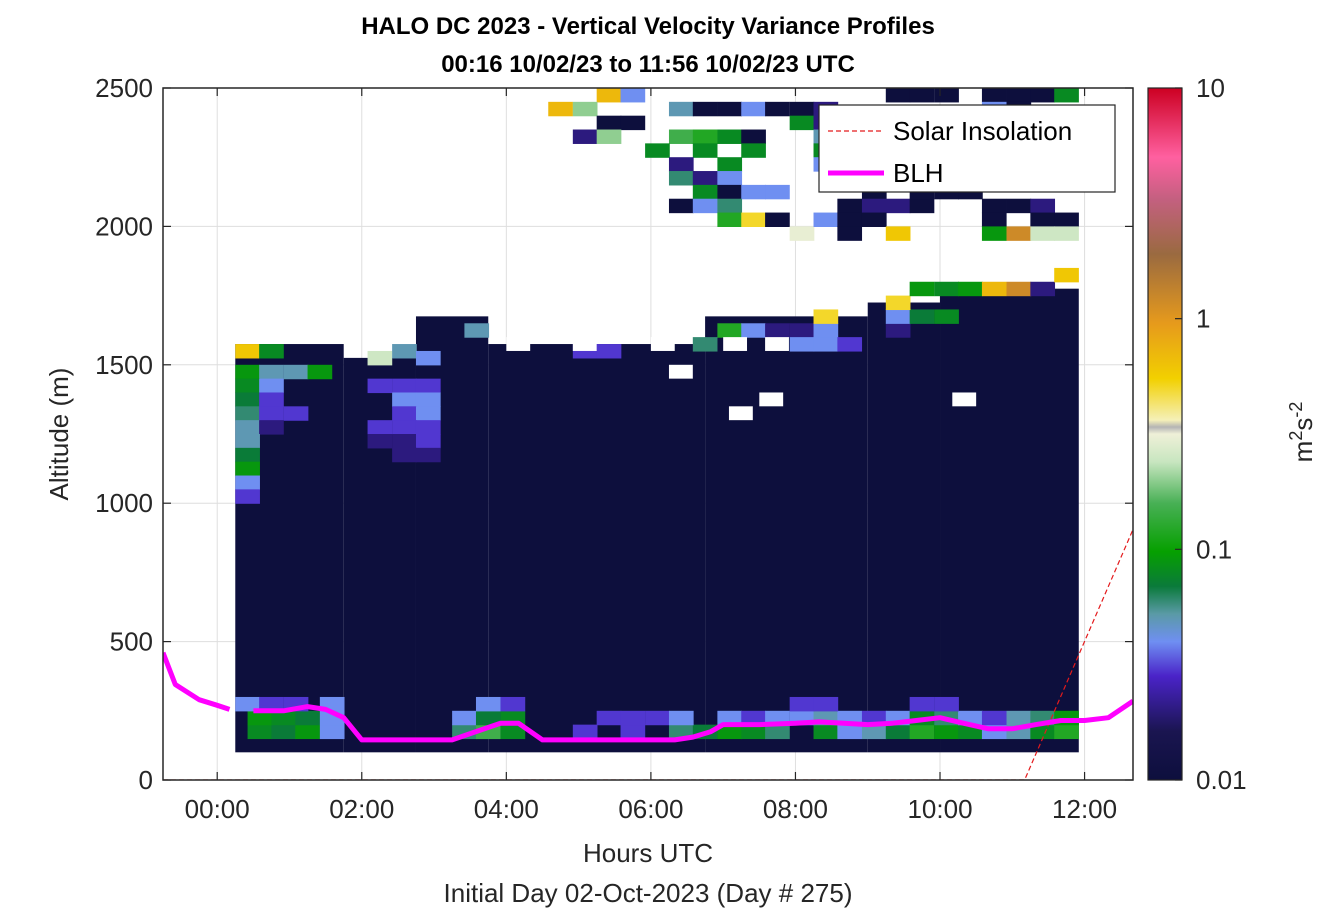 The image size is (1343, 911). What do you see at coordinates (1214, 549) in the screenshot?
I see `colorbar-tick-label: 0.1` at bounding box center [1214, 549].